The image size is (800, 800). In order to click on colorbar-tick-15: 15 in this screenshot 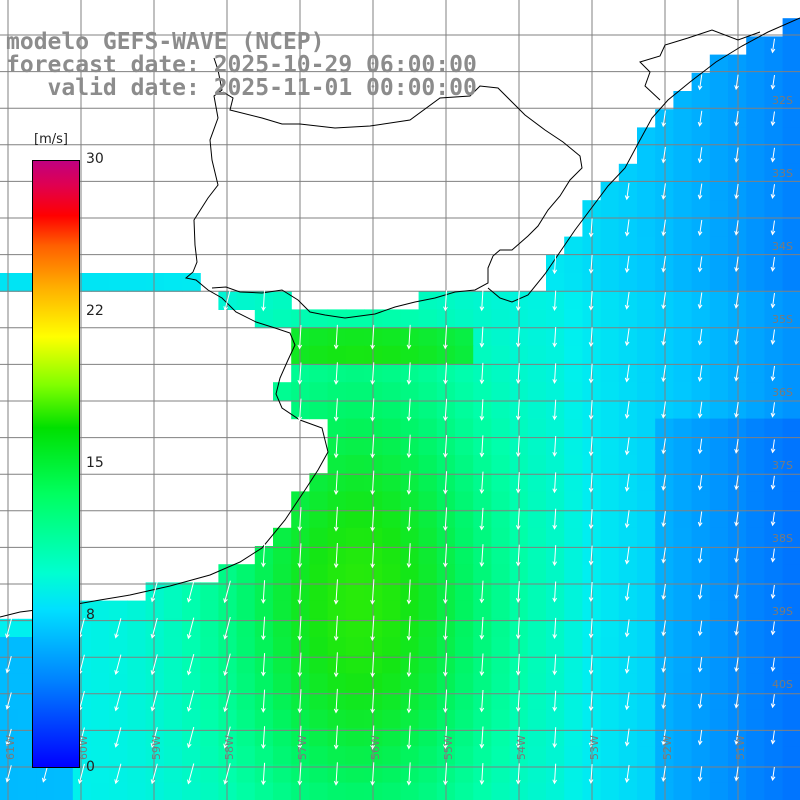, I will do `click(95, 463)`.